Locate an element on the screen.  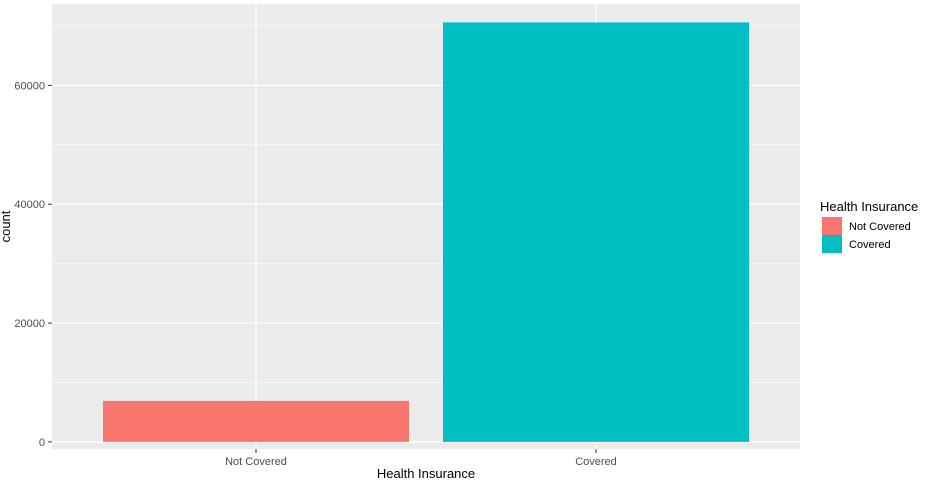
x-axis-title: Health Insurance is located at coordinates (426, 473).